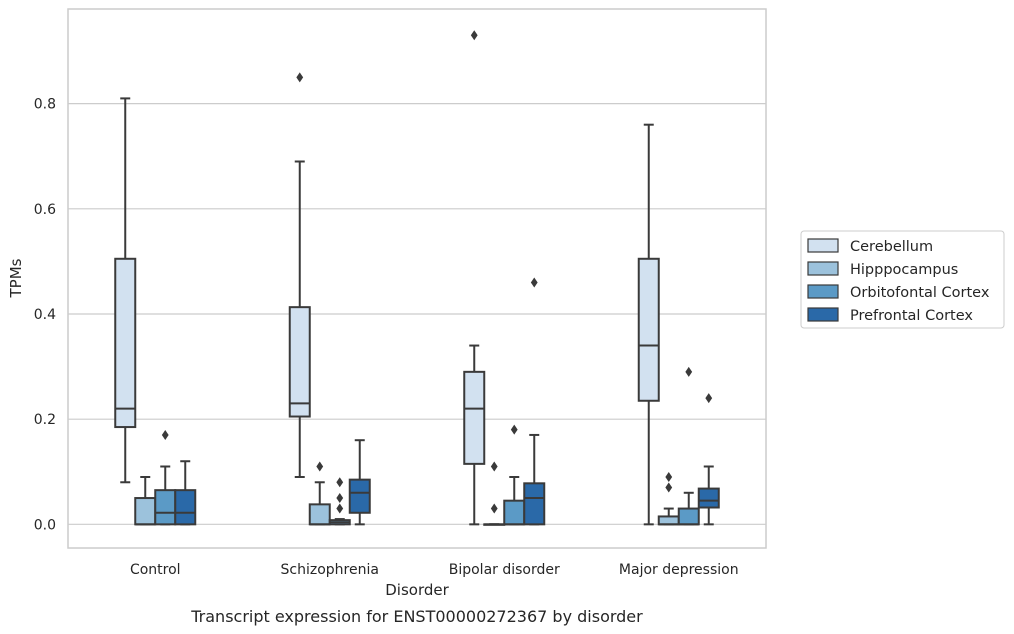 Image resolution: width=1014 pixels, height=634 pixels. What do you see at coordinates (45, 210) in the screenshot?
I see `y-tick-label: 0.6` at bounding box center [45, 210].